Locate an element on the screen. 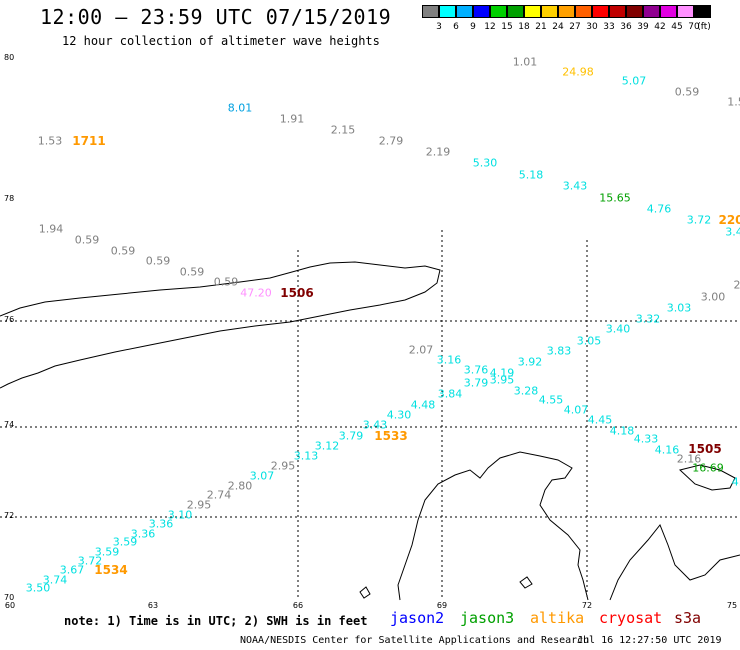  scale-tick-label: 9 is located at coordinates (473, 27).